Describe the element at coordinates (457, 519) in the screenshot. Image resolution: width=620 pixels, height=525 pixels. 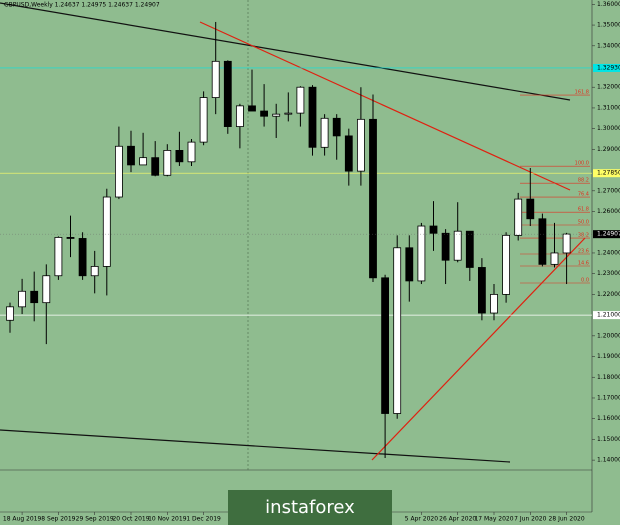
I see `x-tick-label: 26 Apr 2020` at that location.